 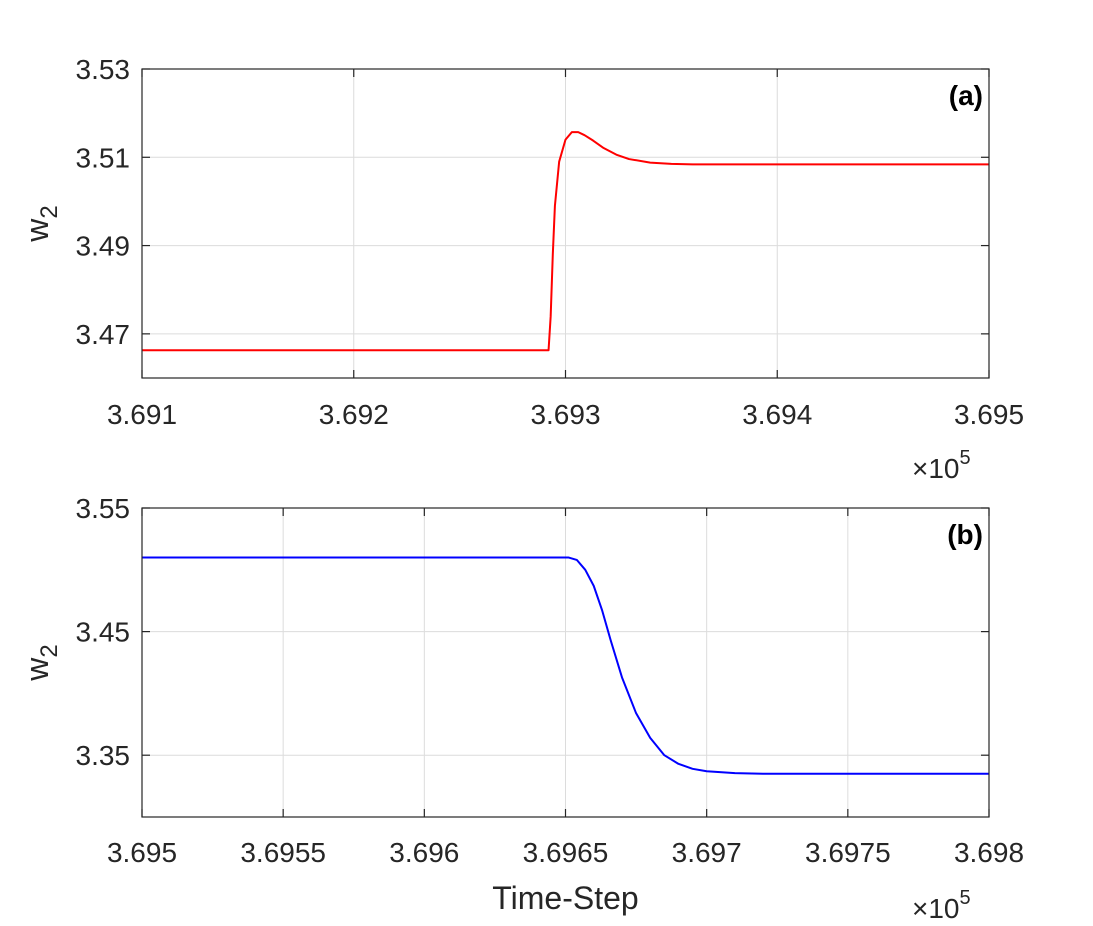 I want to click on x-tick-label: 3.6965, so click(x=566, y=852).